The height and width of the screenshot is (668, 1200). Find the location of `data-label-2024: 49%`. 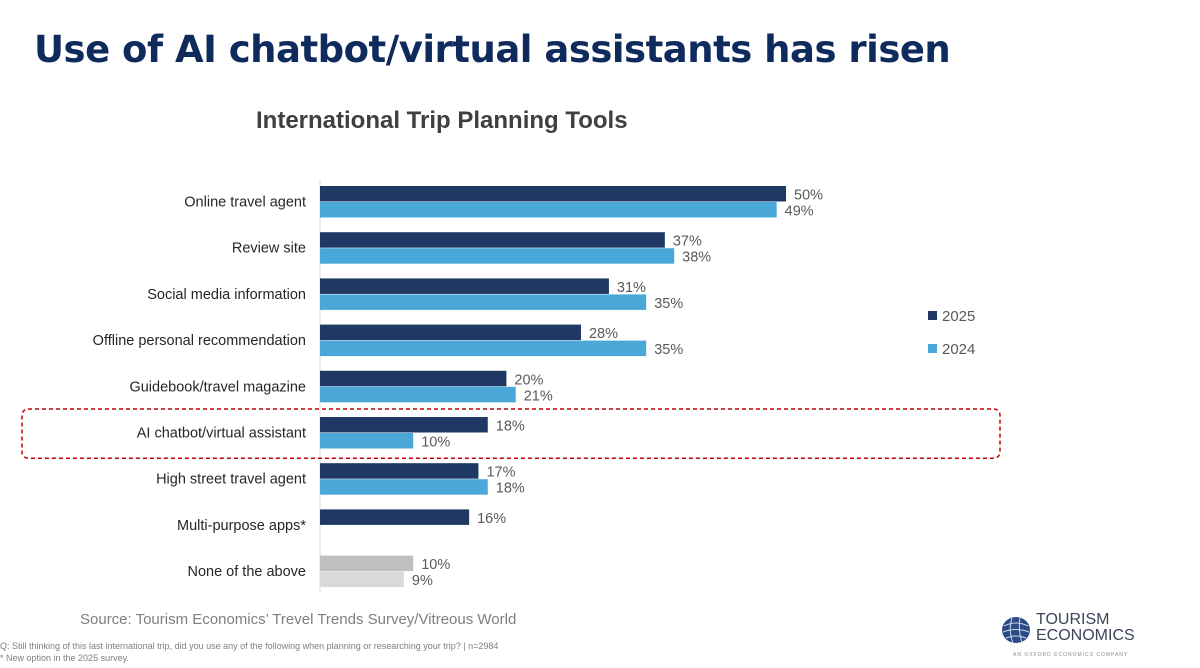

data-label-2024: 49% is located at coordinates (799, 212).